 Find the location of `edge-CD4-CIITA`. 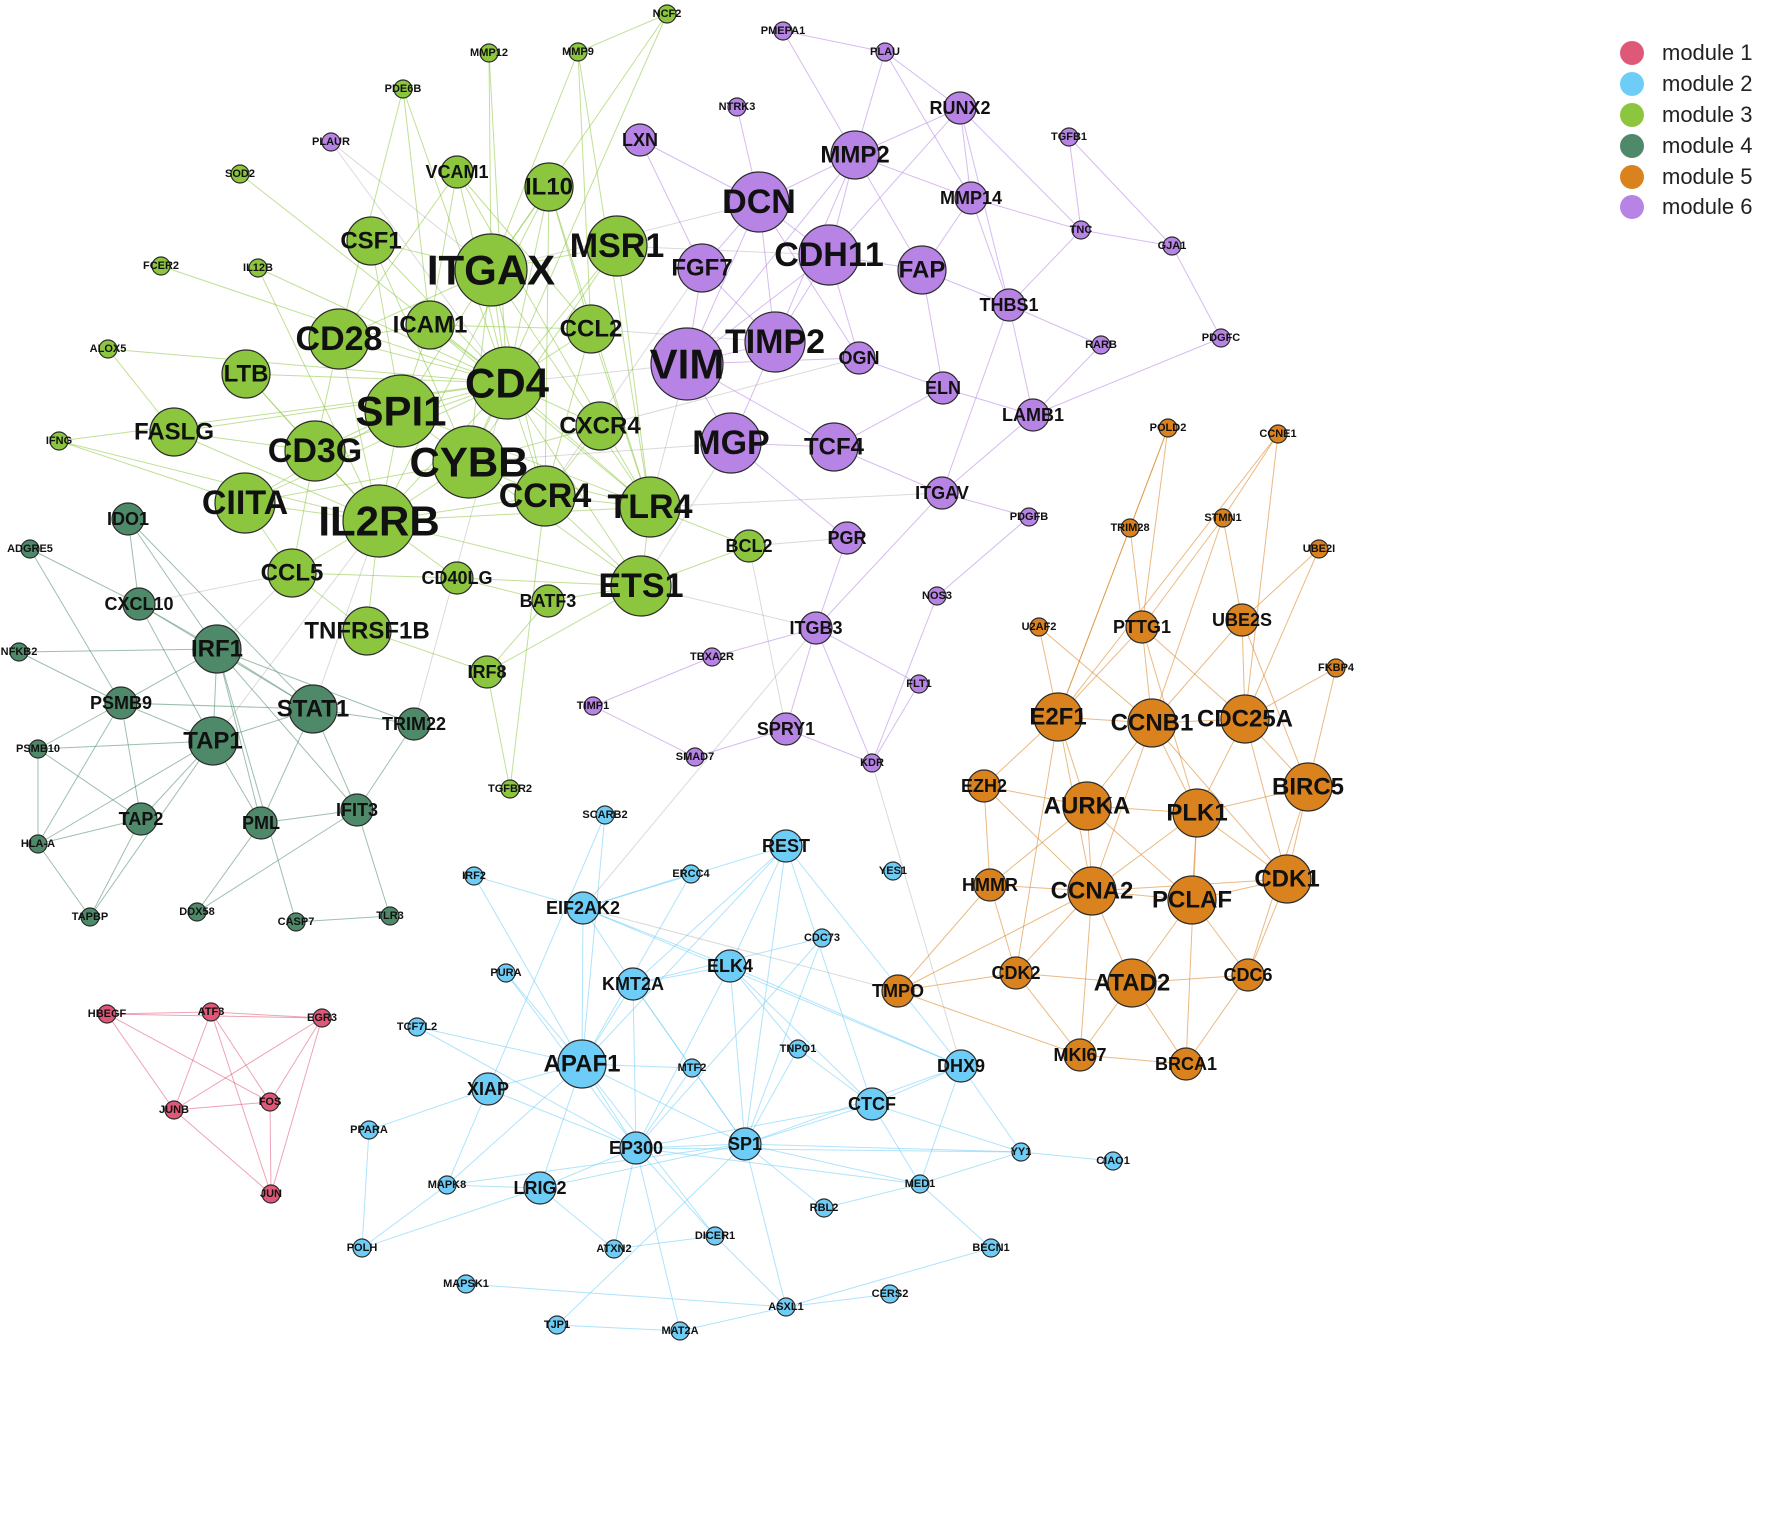

edge-CD4-CIITA is located at coordinates (376, 443).